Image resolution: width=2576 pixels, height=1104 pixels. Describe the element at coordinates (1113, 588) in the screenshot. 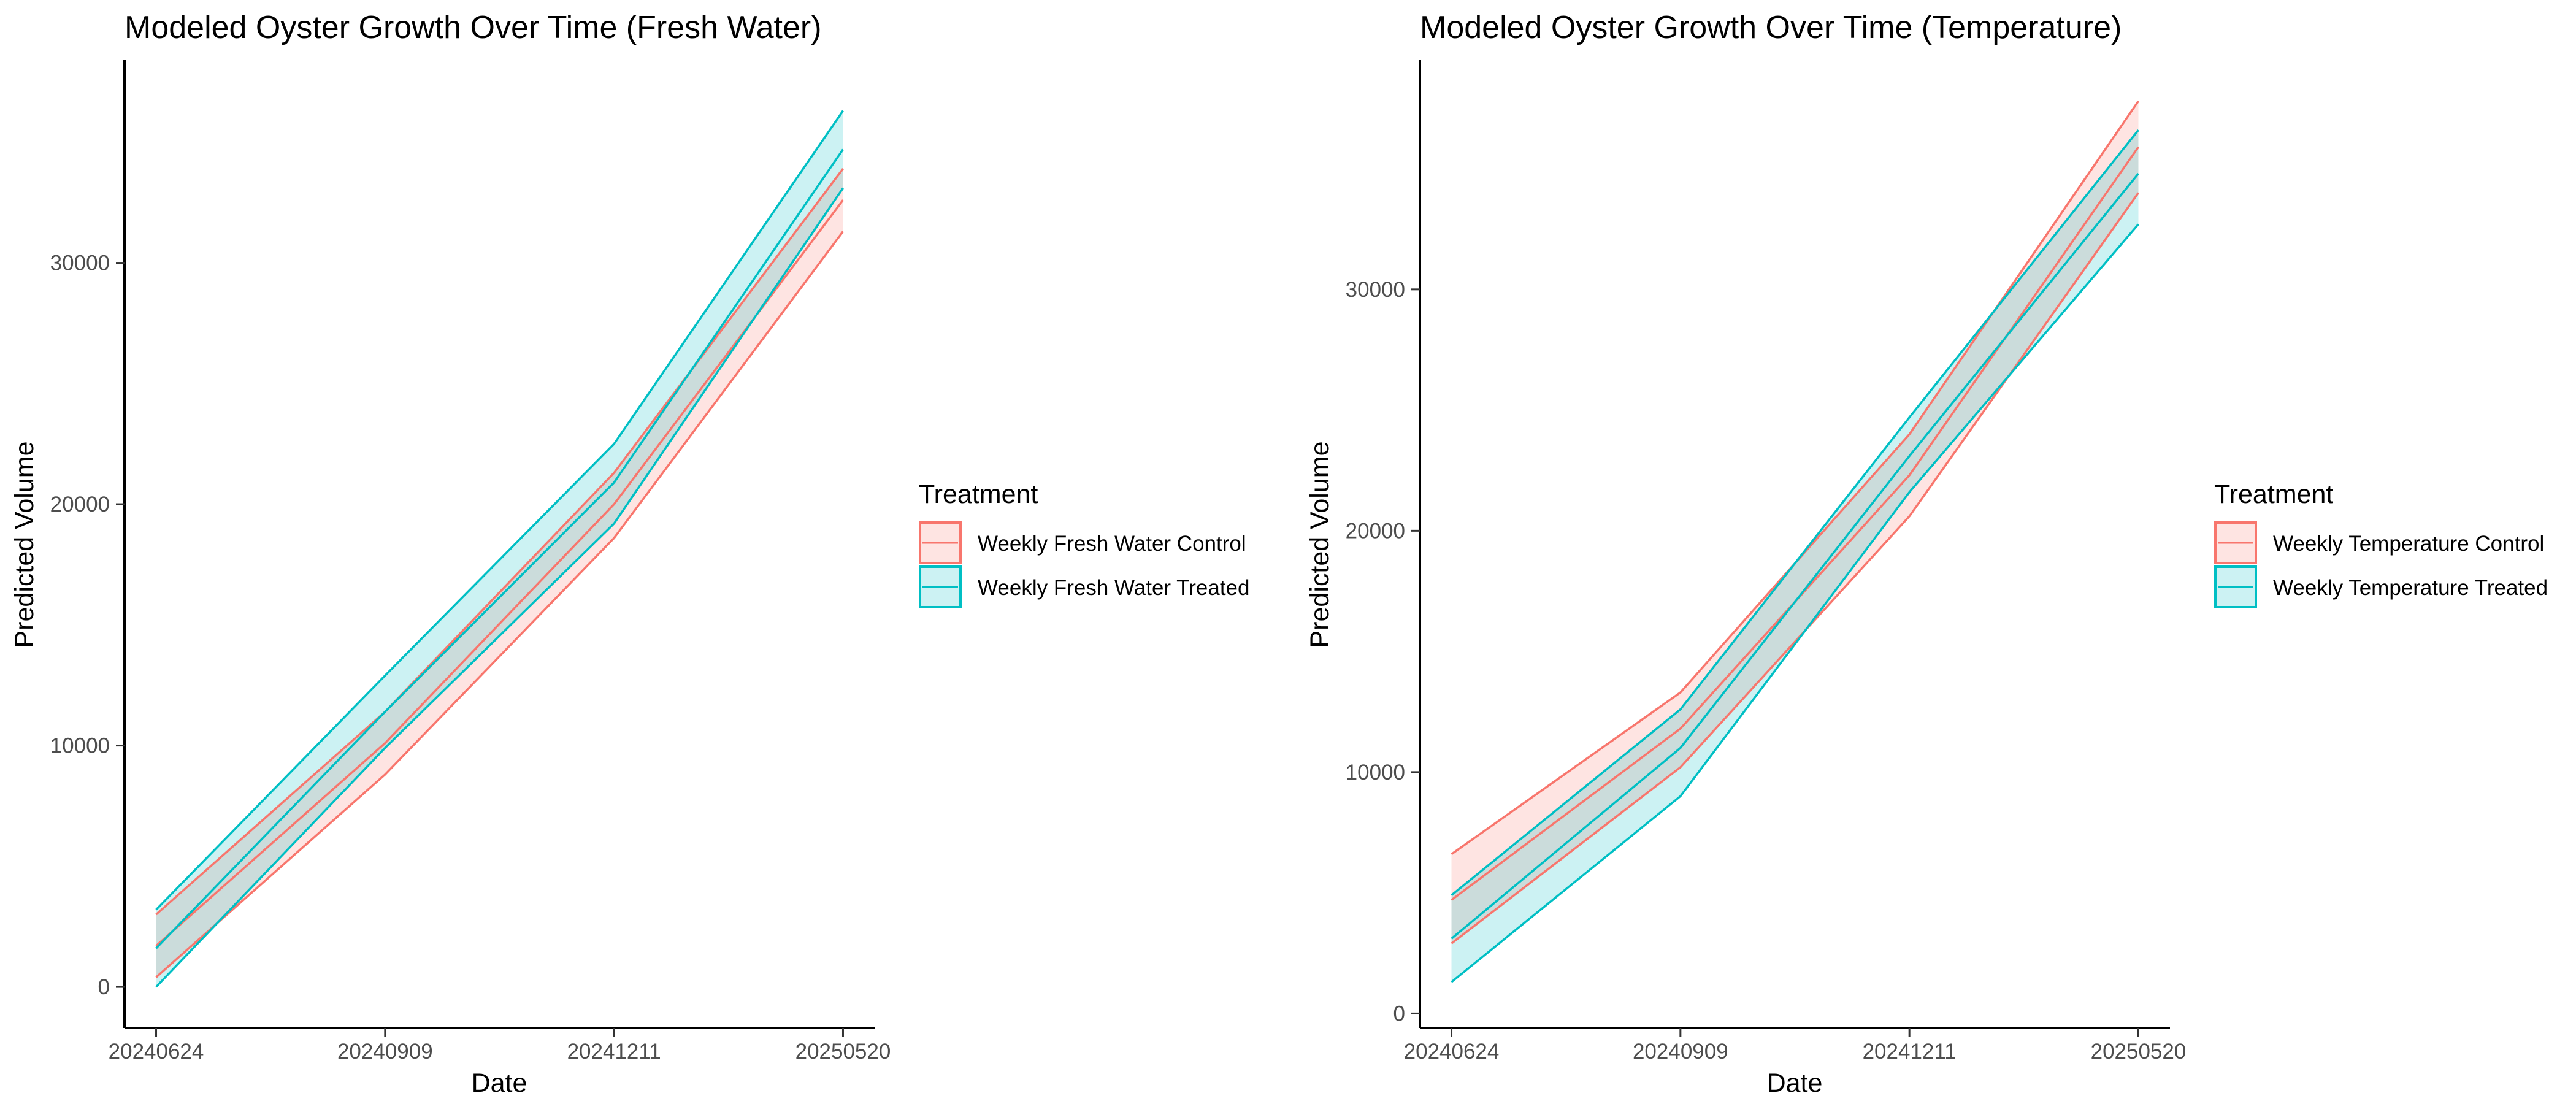

I see `legend-label-treated: Weekly Fresh Water Treated` at that location.